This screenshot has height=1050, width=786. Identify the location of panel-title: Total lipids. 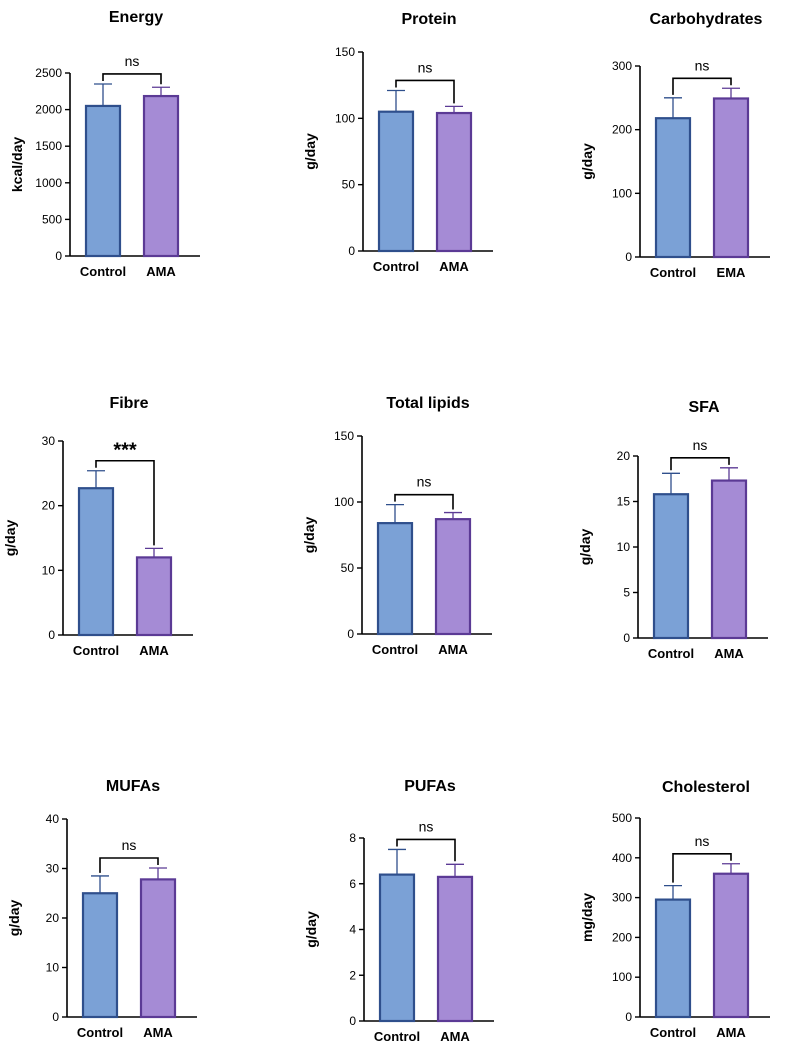
(427, 403).